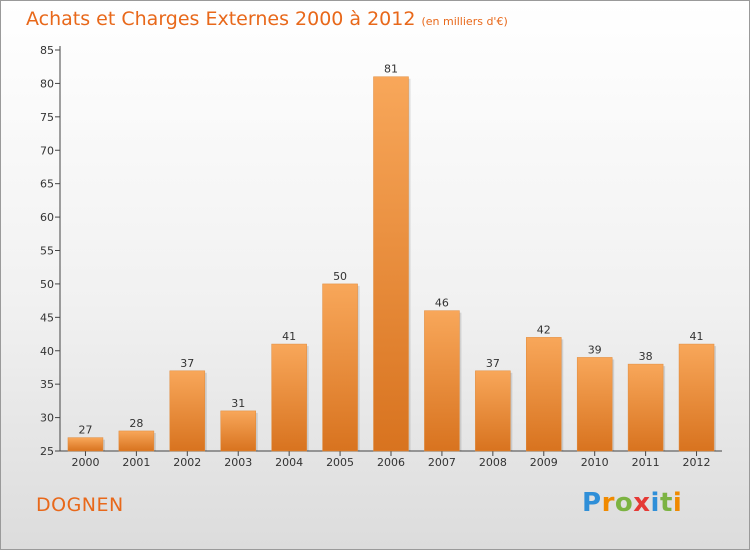 Image resolution: width=750 pixels, height=550 pixels. I want to click on bar-2000, so click(85, 444).